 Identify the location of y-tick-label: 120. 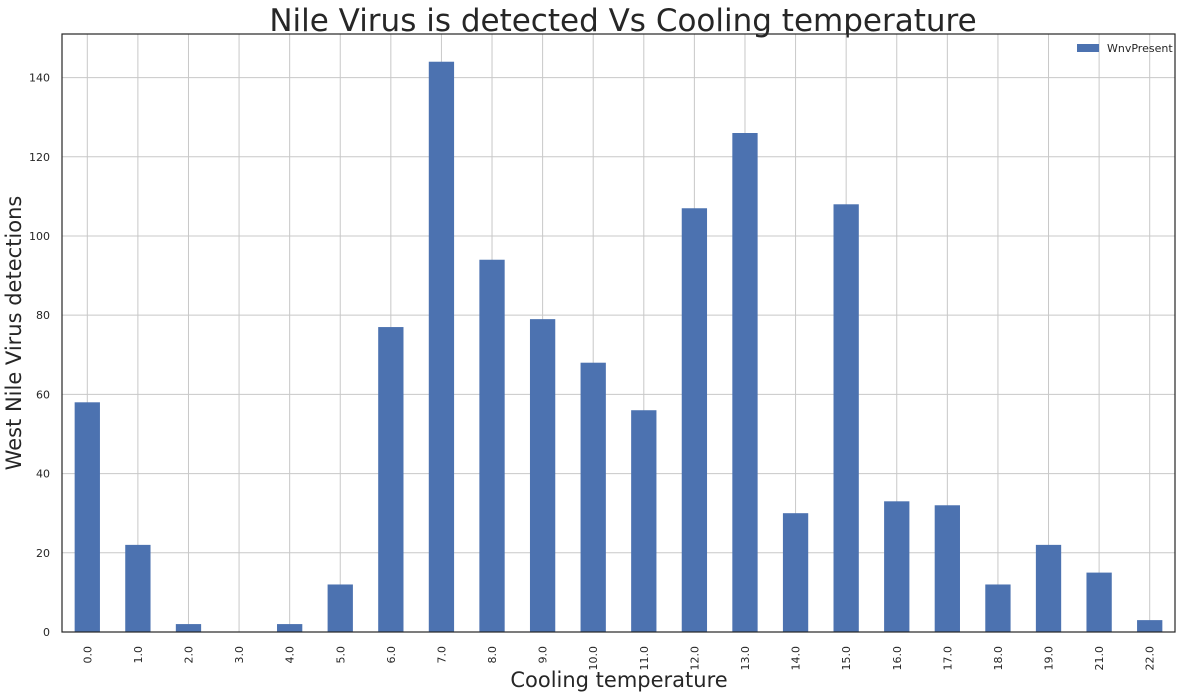
(39, 157).